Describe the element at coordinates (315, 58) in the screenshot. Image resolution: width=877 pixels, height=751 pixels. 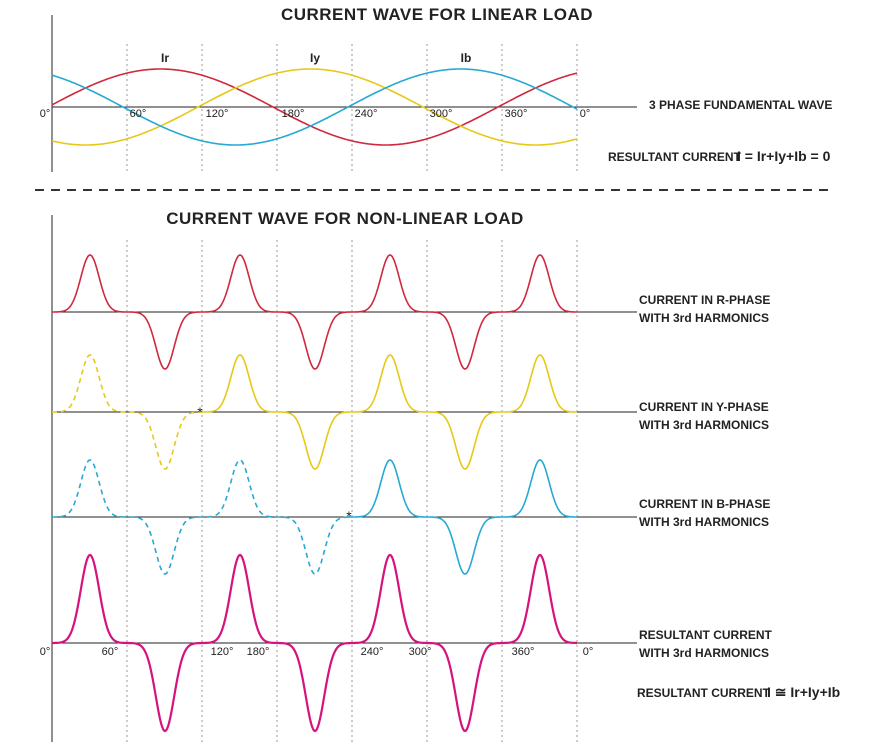
I see `wave-label: Iy` at that location.